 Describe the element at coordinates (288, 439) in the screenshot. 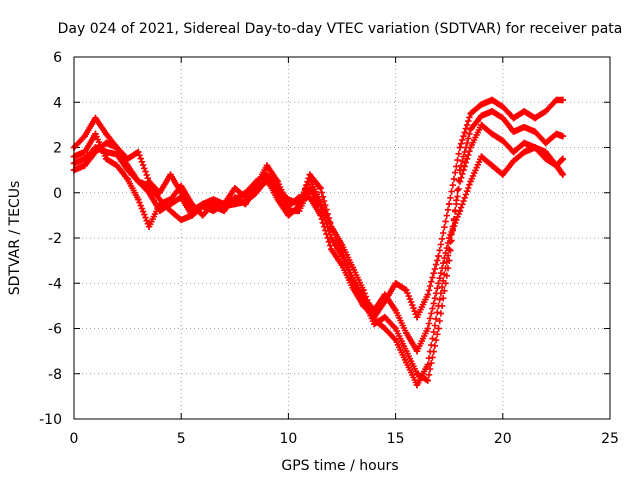

I see `x-tick-label: 10` at that location.